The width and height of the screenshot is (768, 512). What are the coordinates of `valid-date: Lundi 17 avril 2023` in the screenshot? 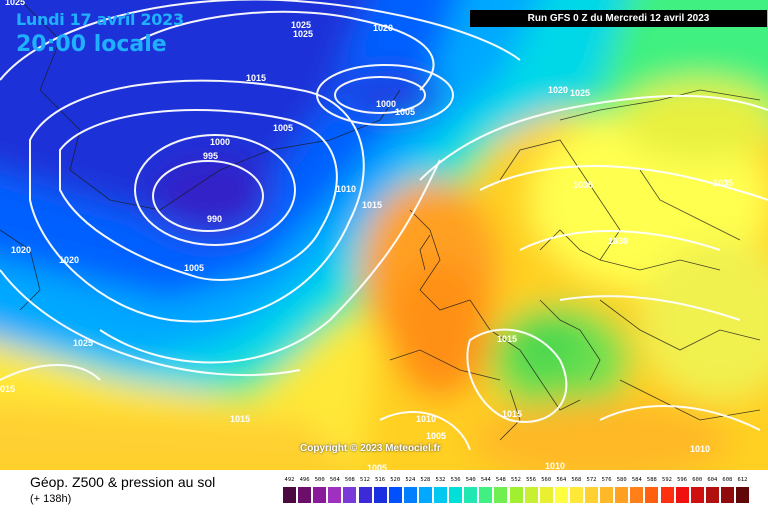 It's located at (100, 19).